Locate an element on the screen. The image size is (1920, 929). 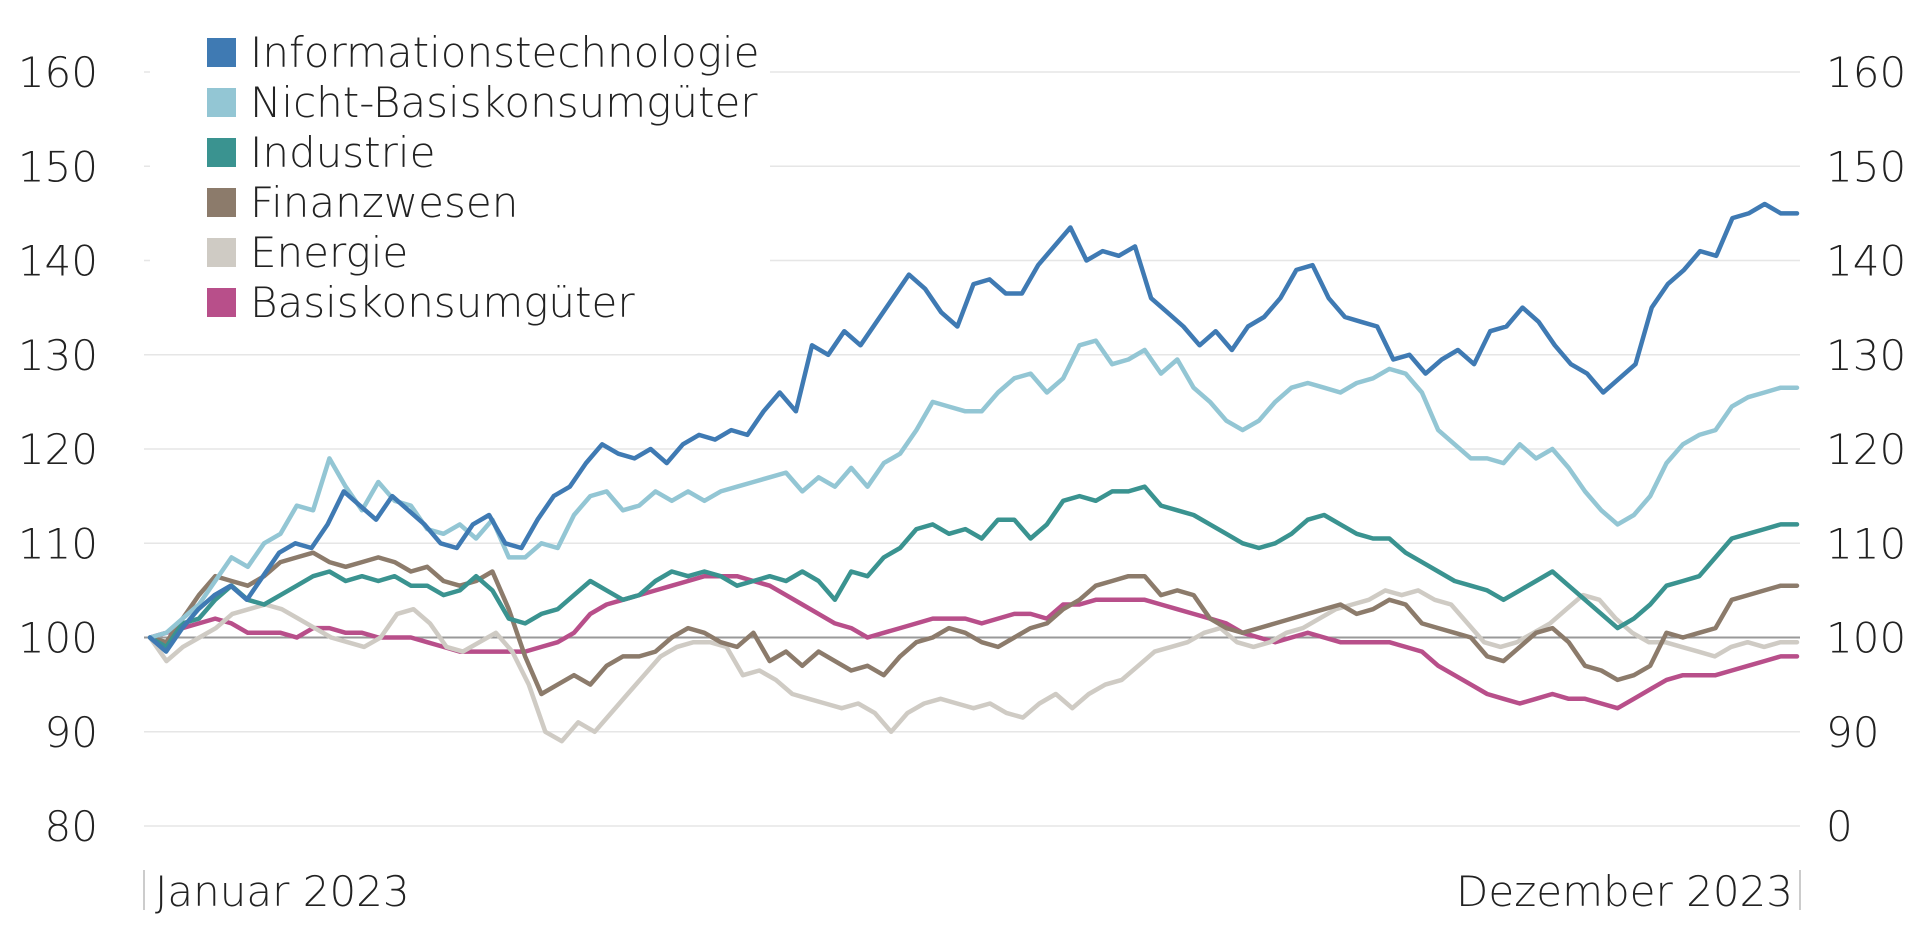
right-tick-160: 160 is located at coordinates (1866, 72).